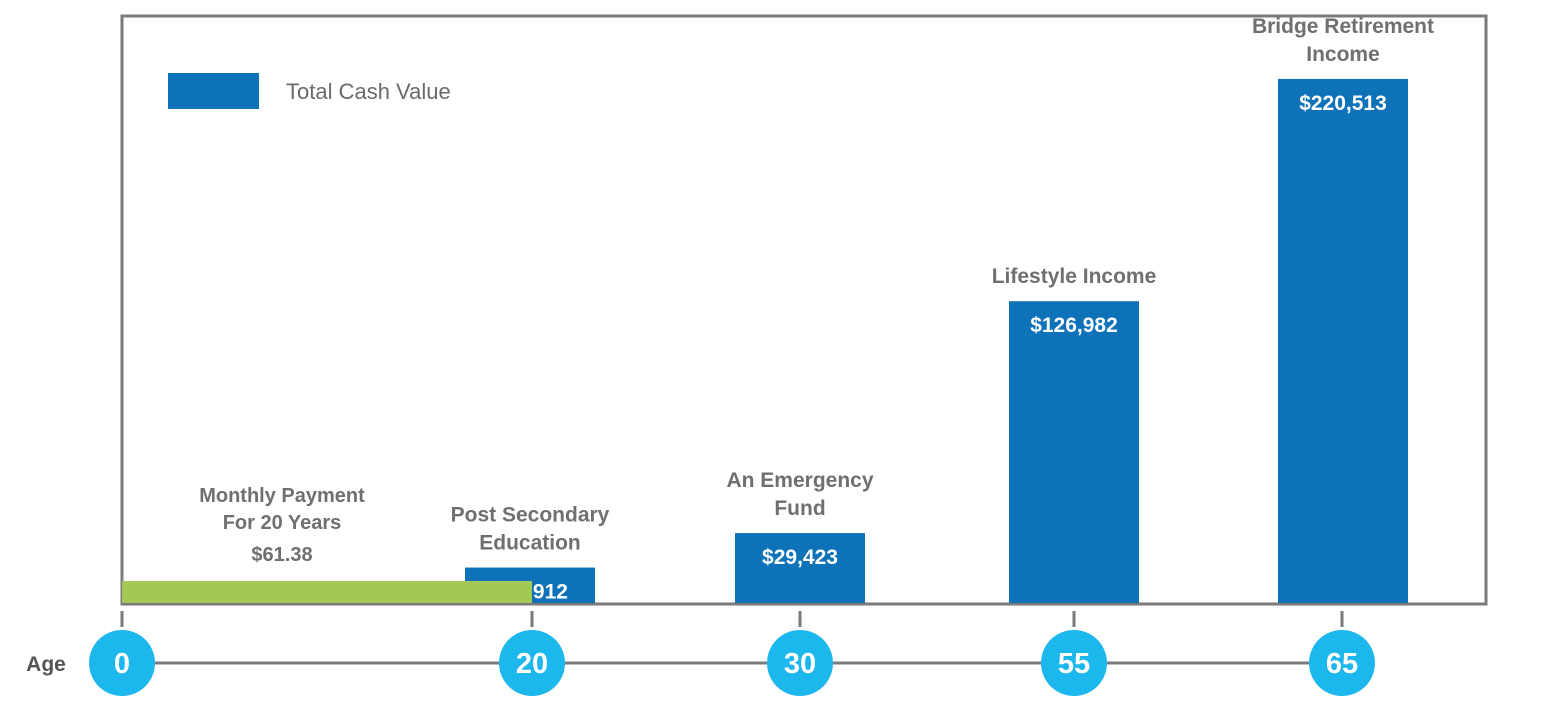 Image resolution: width=1554 pixels, height=702 pixels. What do you see at coordinates (799, 508) in the screenshot?
I see `bar-category-label: Fund` at bounding box center [799, 508].